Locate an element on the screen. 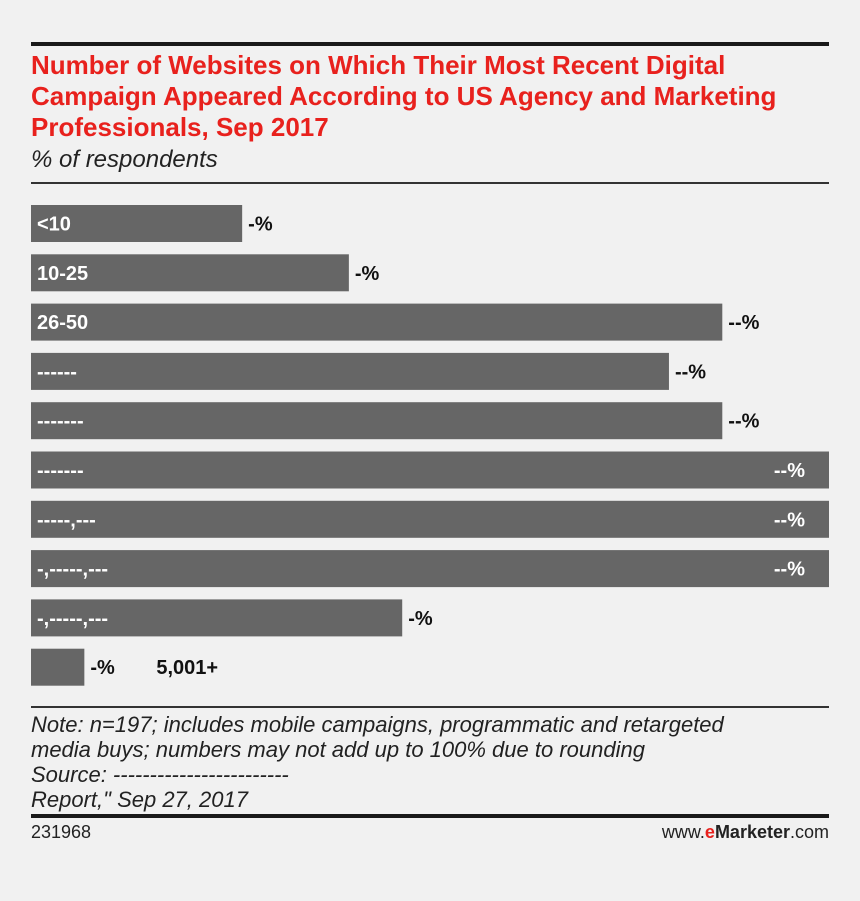  brand-name: Marketer is located at coordinates (752, 832).